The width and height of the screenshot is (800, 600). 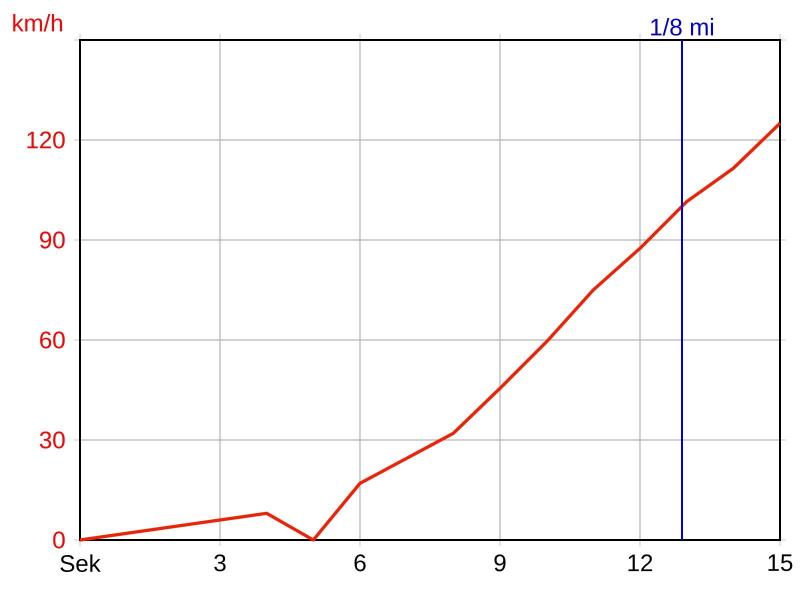 I want to click on y-tick-label: 90, so click(x=52, y=240).